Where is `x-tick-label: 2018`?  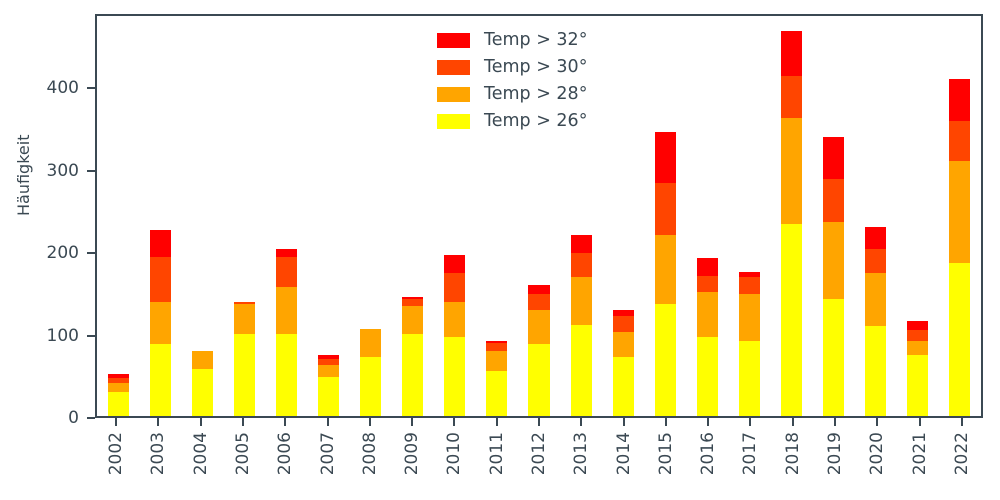
x-tick-label: 2018 is located at coordinates (792, 454).